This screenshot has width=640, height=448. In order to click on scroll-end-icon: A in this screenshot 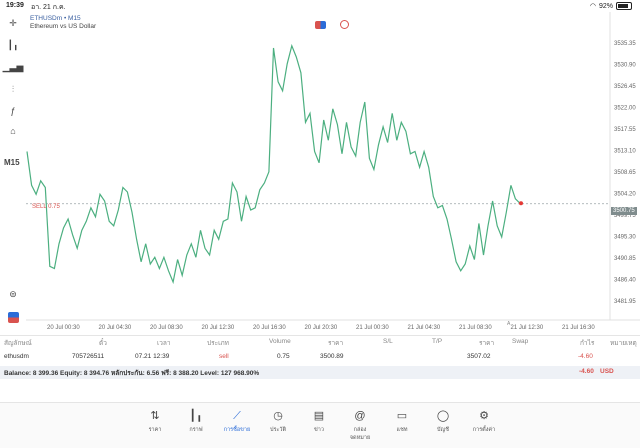, I will do `click(509, 324)`.